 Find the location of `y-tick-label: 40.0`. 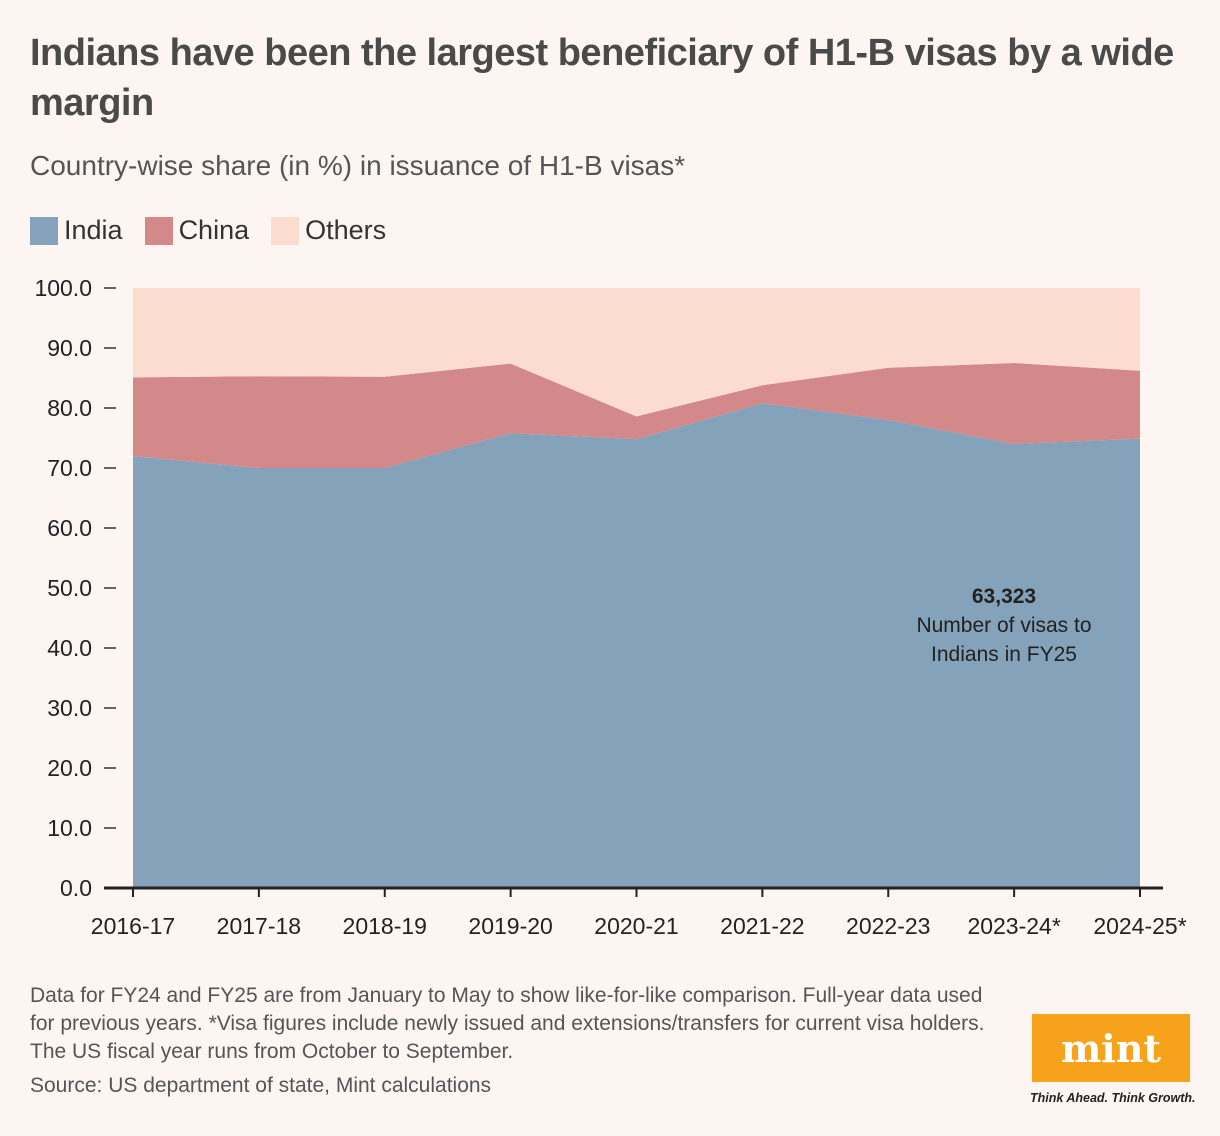

y-tick-label: 40.0 is located at coordinates (69, 648).